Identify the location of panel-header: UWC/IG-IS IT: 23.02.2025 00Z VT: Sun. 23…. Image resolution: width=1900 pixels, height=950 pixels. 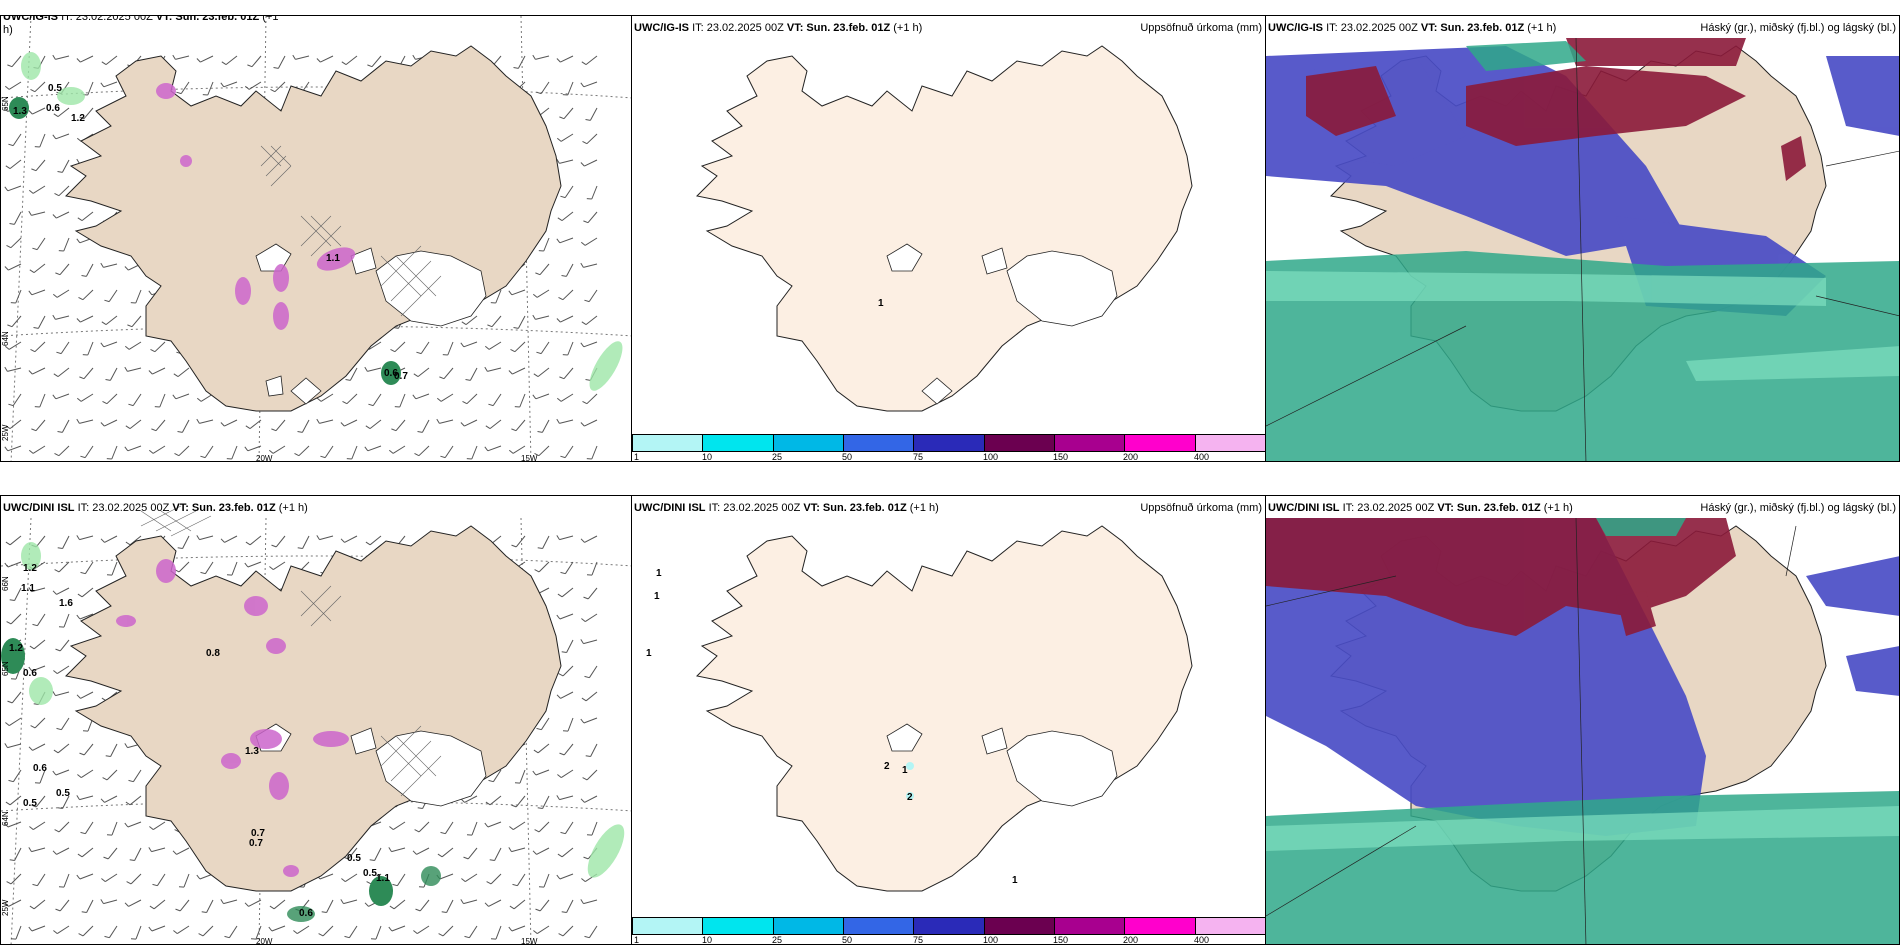
(140, 19).